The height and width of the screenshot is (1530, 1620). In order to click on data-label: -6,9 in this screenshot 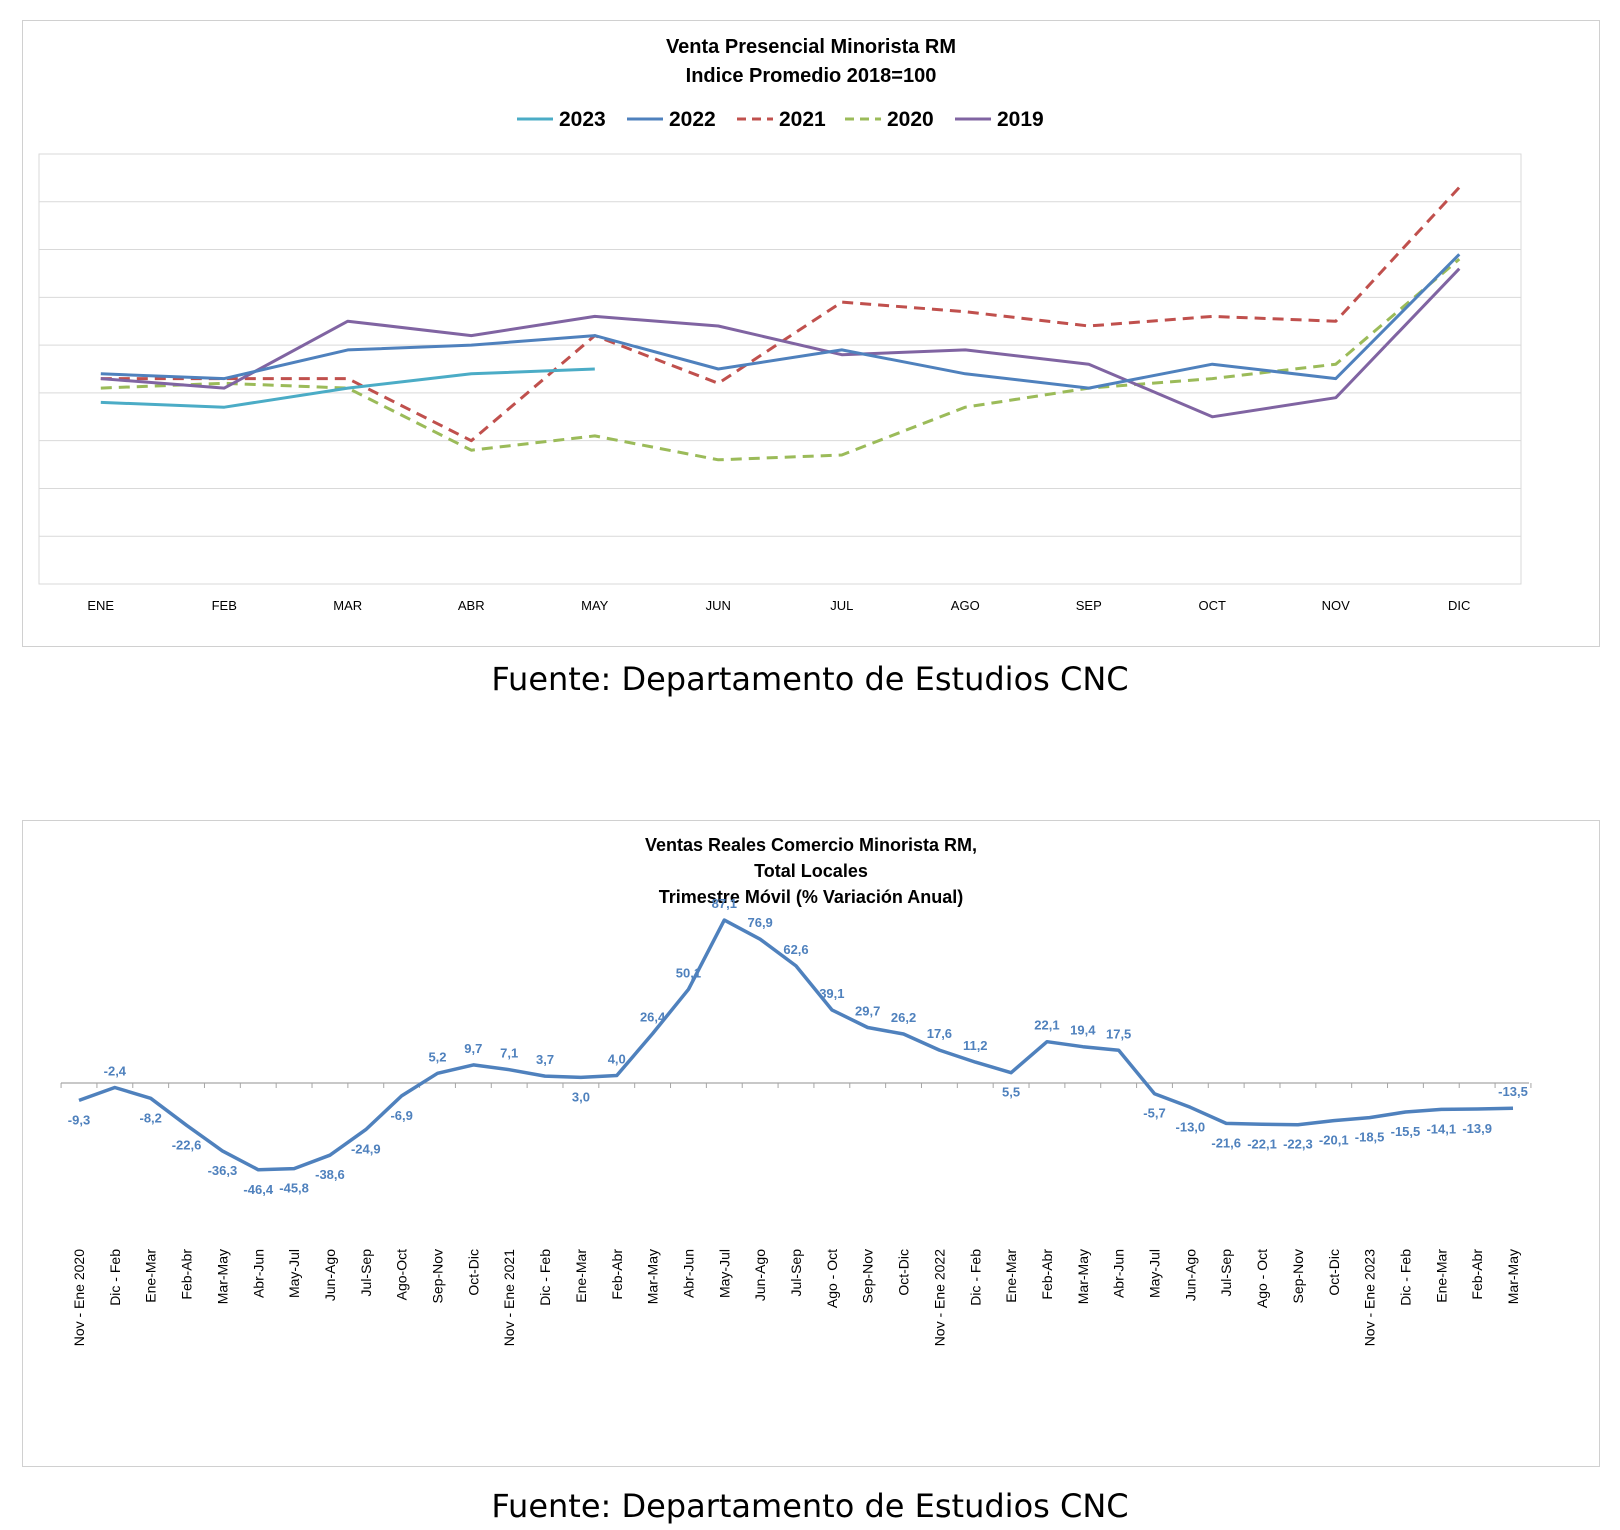, I will do `click(401, 1115)`.